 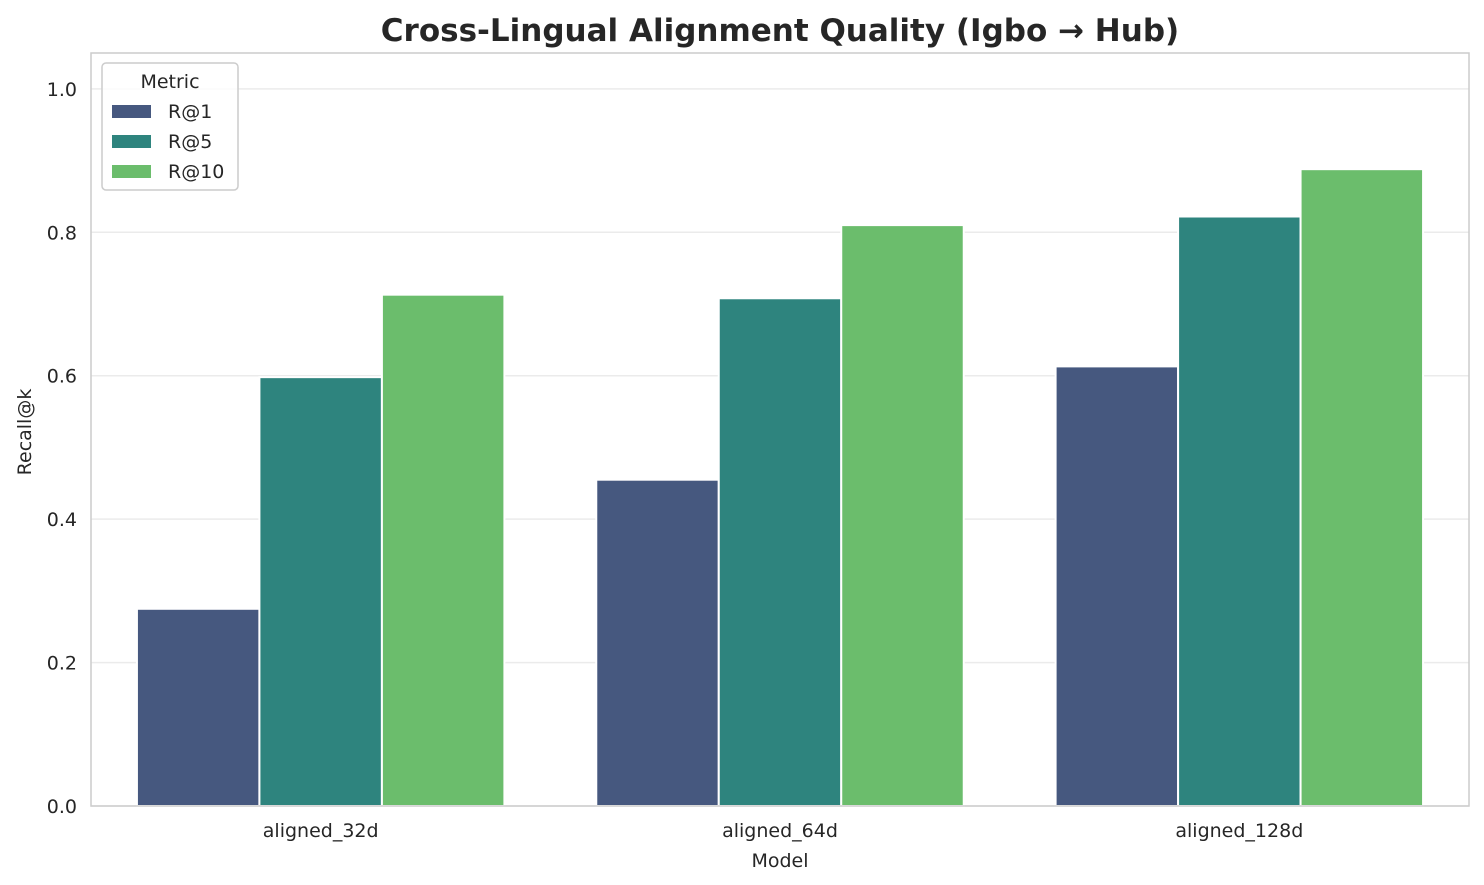 What do you see at coordinates (1239, 511) in the screenshot?
I see `bar-r-at-5-aligned_128d` at bounding box center [1239, 511].